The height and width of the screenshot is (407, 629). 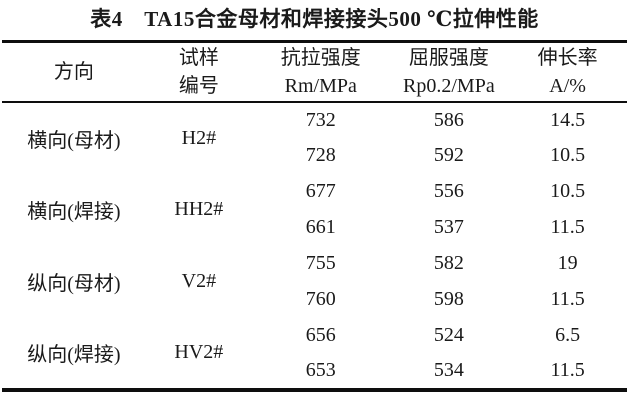 I want to click on yield-value: 586, so click(x=448, y=119).